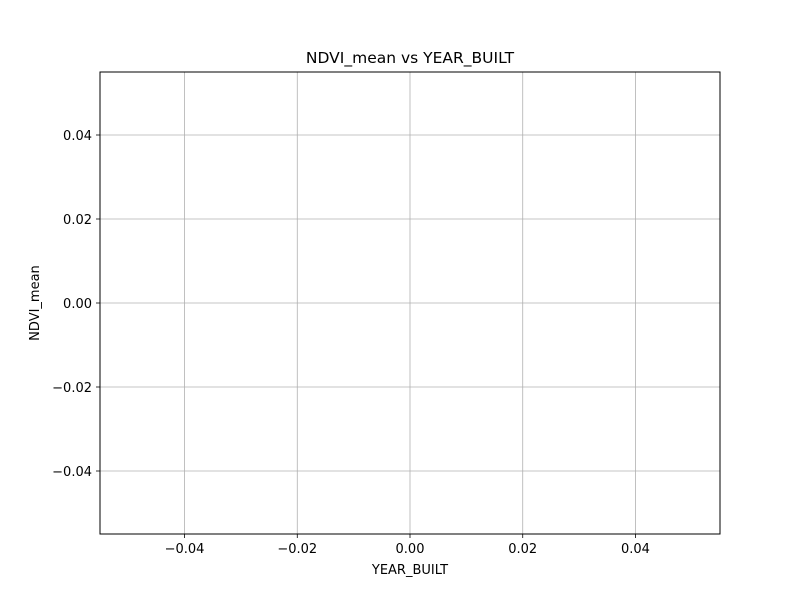 This screenshot has height=600, width=800. What do you see at coordinates (410, 58) in the screenshot?
I see `chart-title: NDVI_mean vs YEAR_BUILT` at bounding box center [410, 58].